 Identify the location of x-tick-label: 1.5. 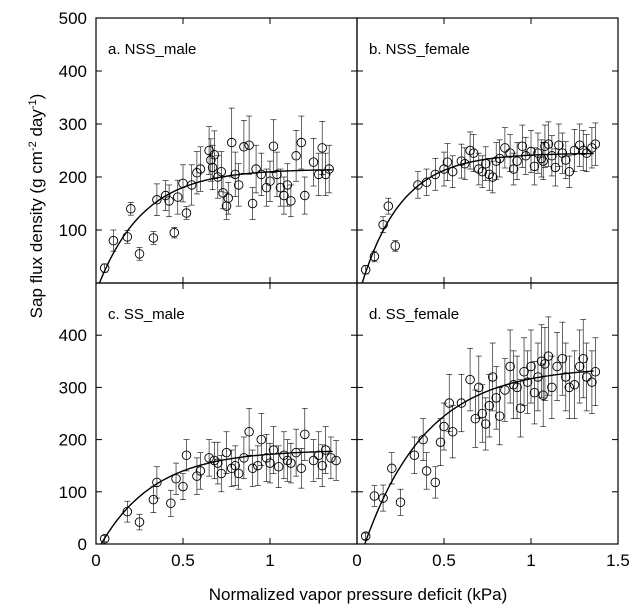
(618, 560).